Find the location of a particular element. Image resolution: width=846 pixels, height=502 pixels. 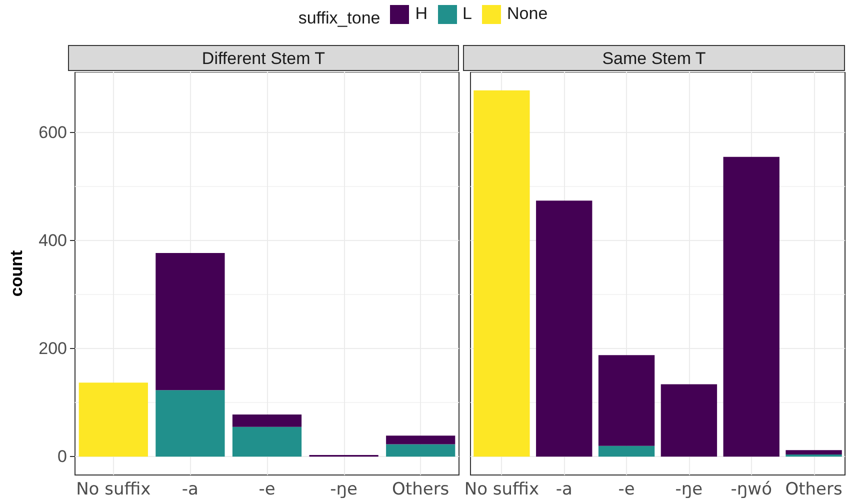

y-axis-title: count is located at coordinates (16, 273).